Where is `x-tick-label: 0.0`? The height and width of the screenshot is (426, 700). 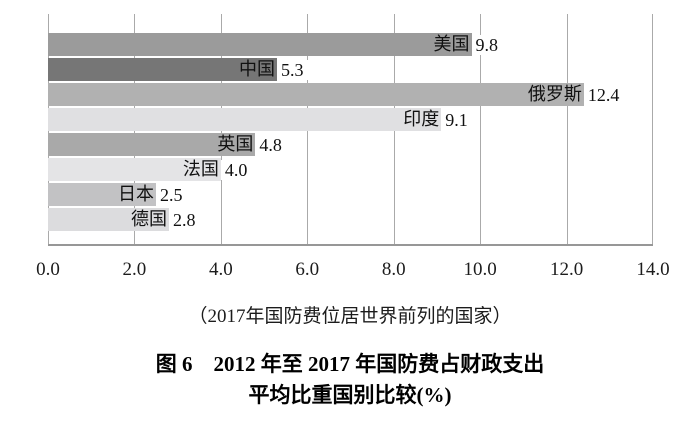 x-tick-label: 0.0 is located at coordinates (48, 269).